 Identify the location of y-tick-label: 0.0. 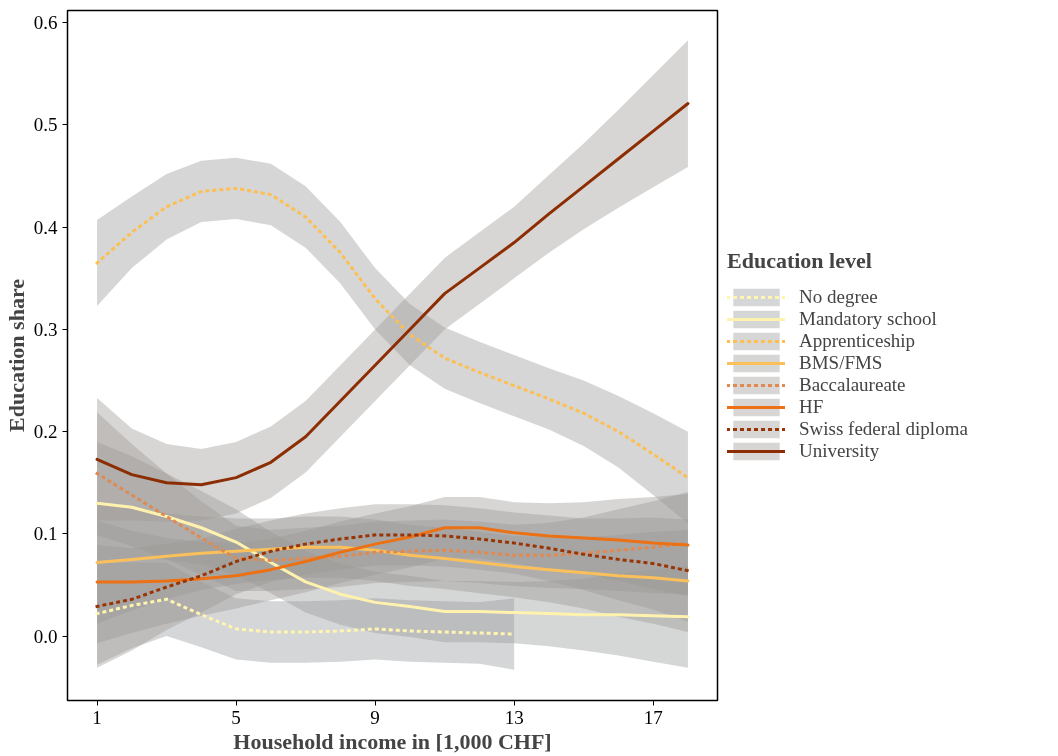
(45, 636).